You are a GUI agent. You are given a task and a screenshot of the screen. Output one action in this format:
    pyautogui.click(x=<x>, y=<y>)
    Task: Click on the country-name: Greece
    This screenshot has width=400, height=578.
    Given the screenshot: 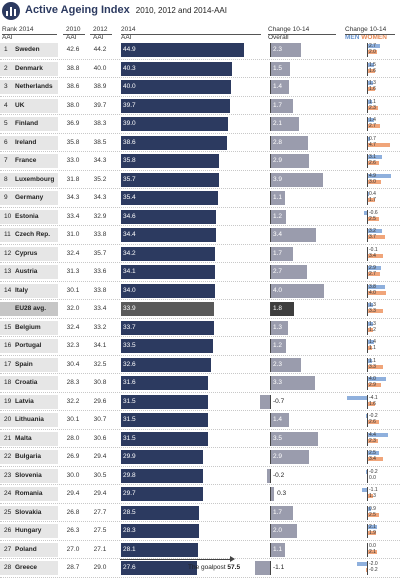 What is the action you would take?
    pyautogui.click(x=26, y=567)
    